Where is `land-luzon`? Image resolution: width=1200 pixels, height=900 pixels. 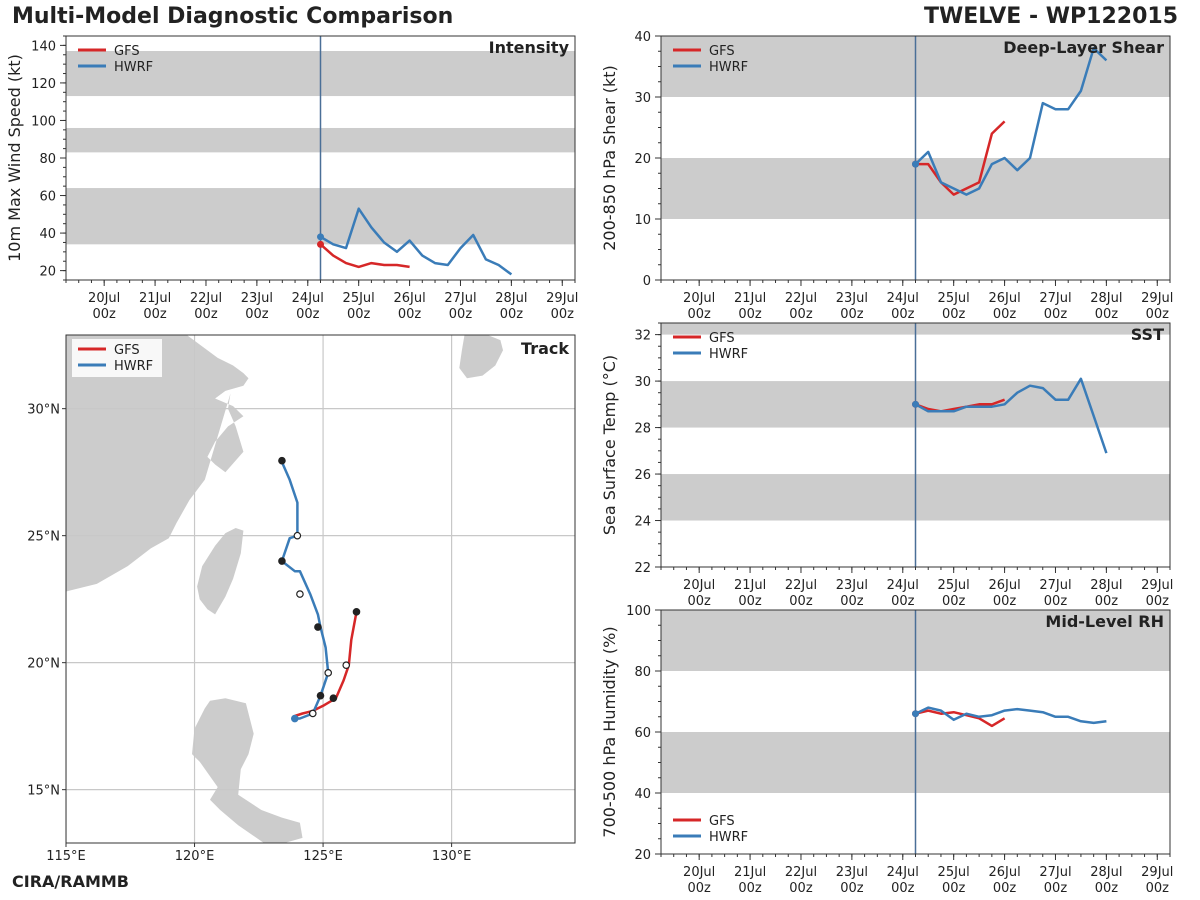
land-luzon is located at coordinates (247, 770).